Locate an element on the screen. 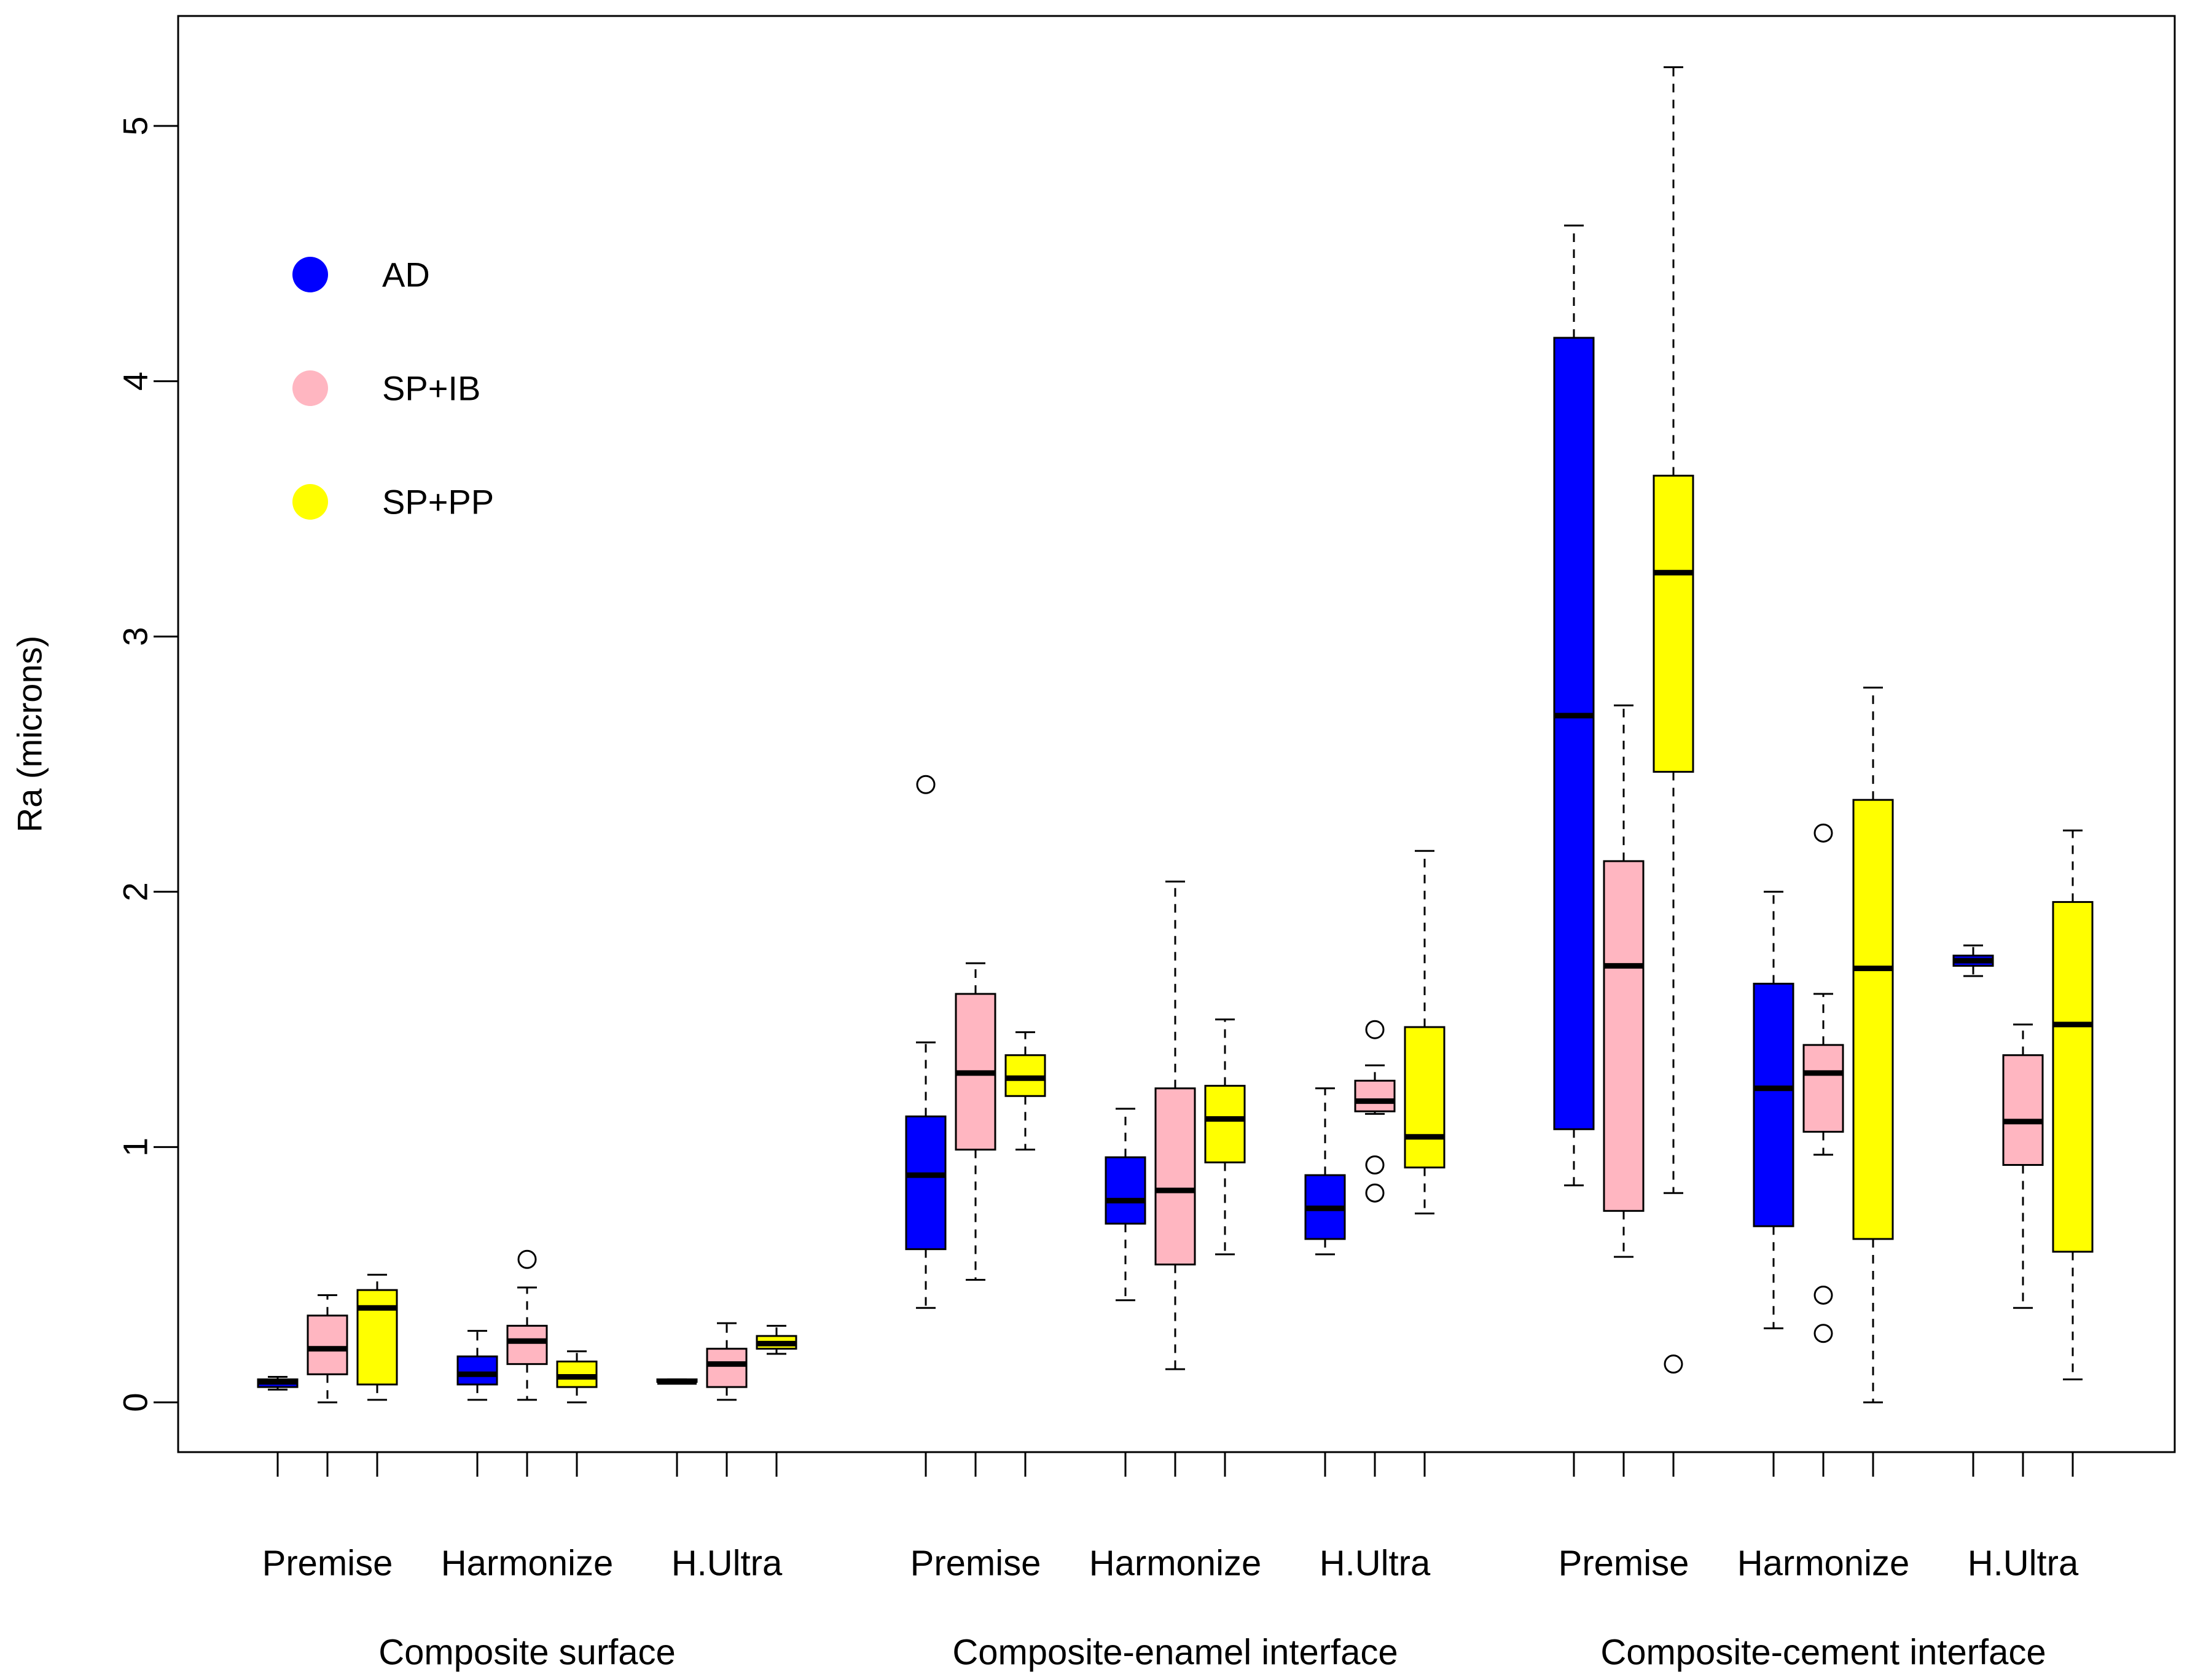 The height and width of the screenshot is (1680, 2187). legend-label: AD is located at coordinates (406, 275).